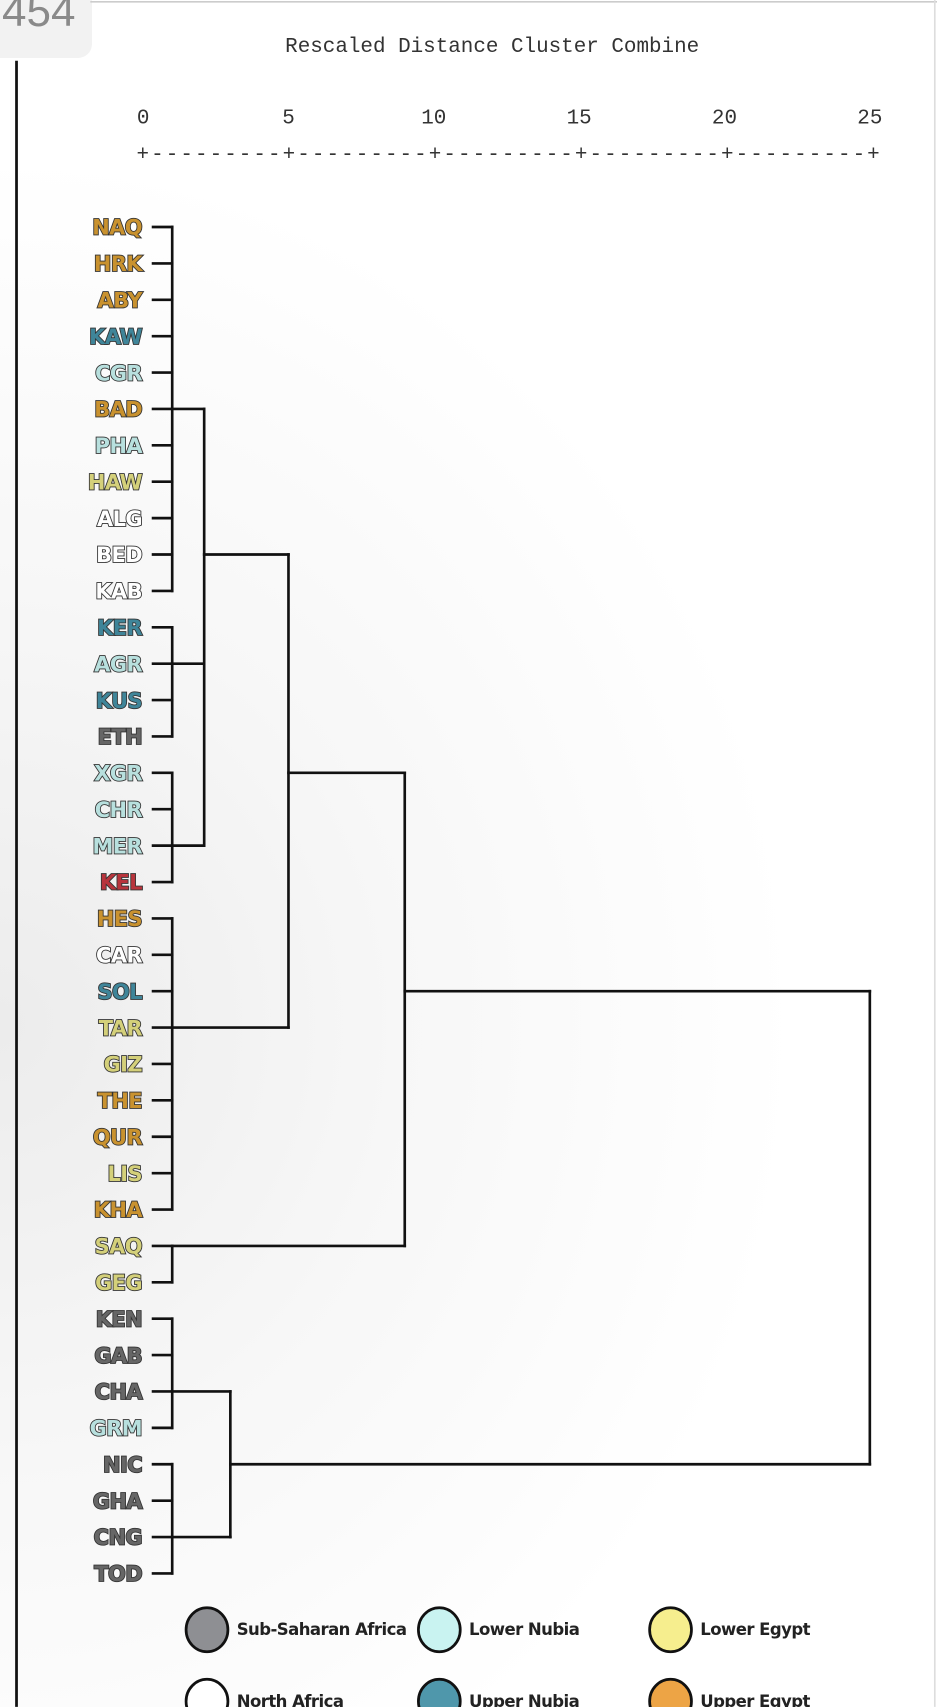 The height and width of the screenshot is (1707, 937). Describe the element at coordinates (119, 810) in the screenshot. I see `leaf-label-chr: CHR` at that location.